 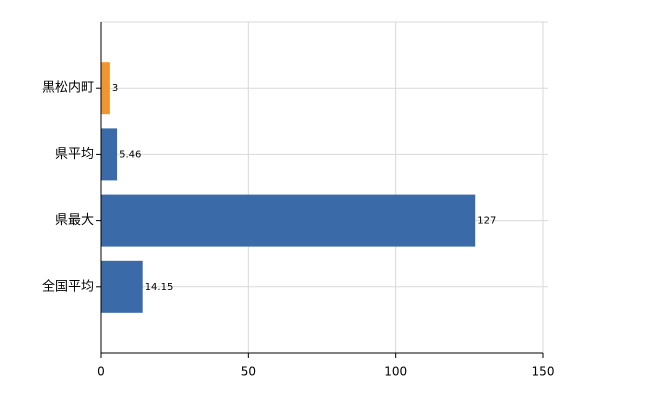 I want to click on x-tick-label: 100, so click(x=395, y=372).